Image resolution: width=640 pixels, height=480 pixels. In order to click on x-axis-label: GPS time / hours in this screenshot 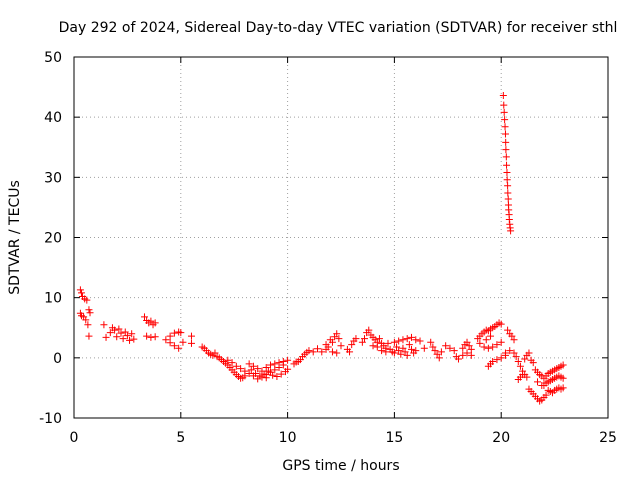, I will do `click(340, 466)`.